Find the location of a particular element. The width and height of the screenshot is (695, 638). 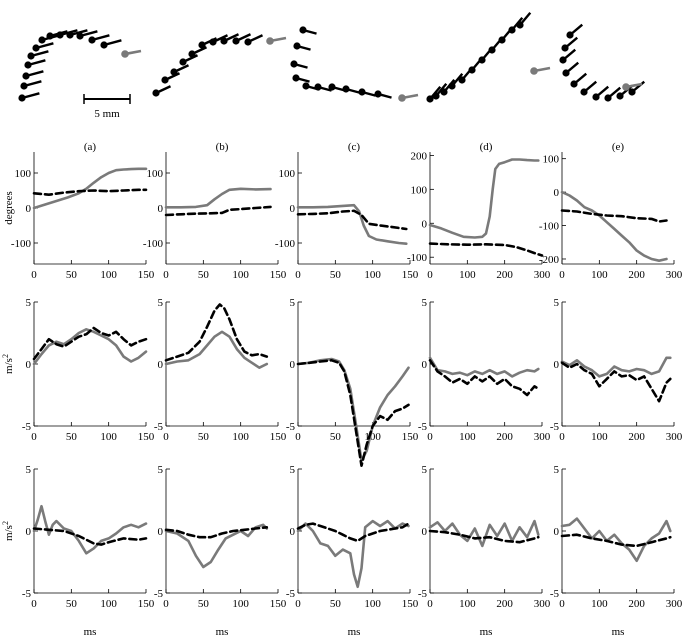

y-tick-label: 200 is located at coordinates (419, 156).